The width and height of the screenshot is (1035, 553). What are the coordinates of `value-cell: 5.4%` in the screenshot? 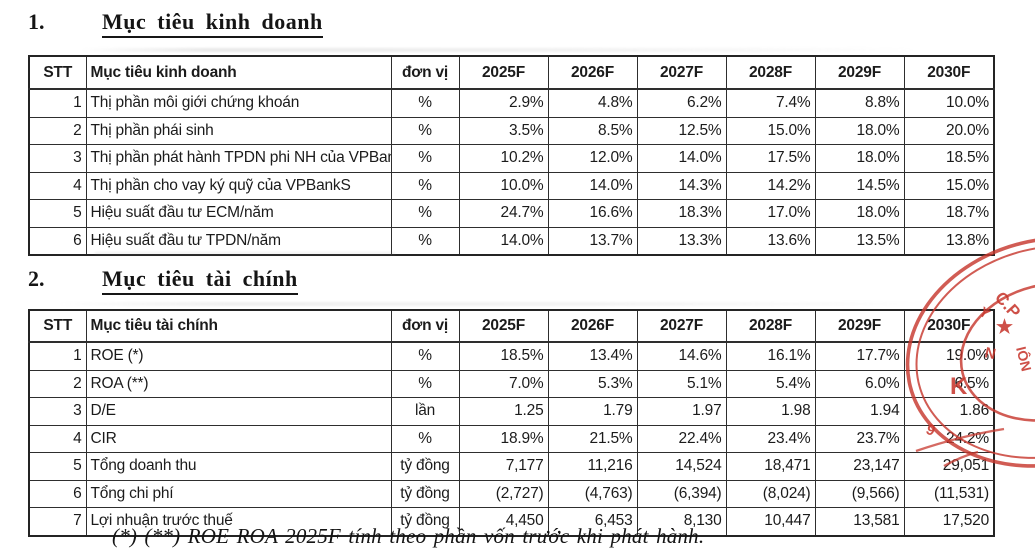 It's located at (770, 383).